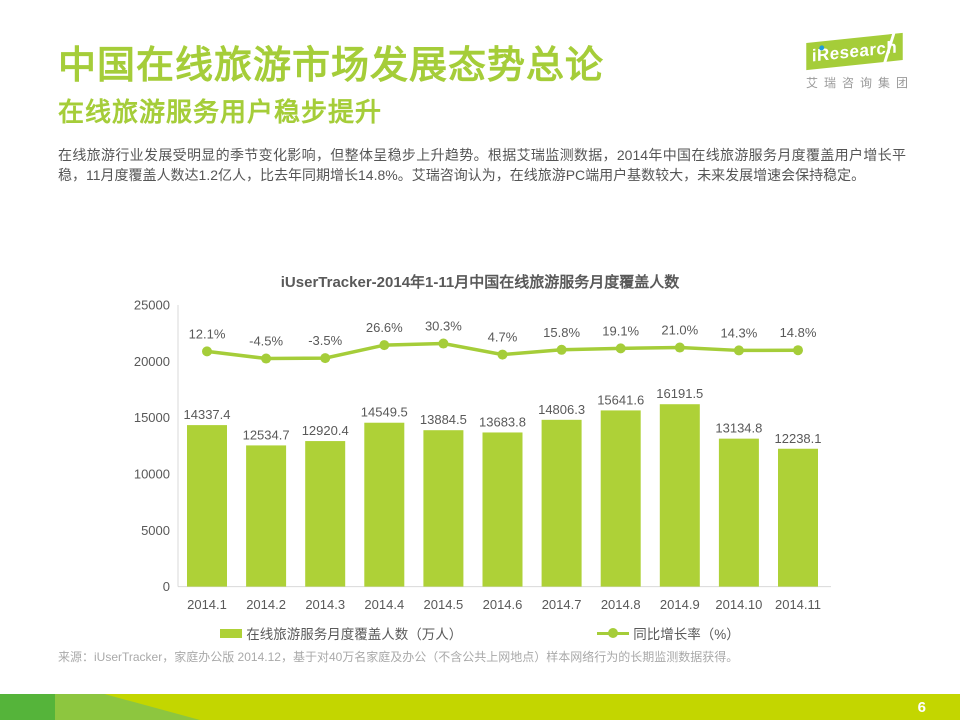 The width and height of the screenshot is (960, 720). Describe the element at coordinates (127, 707) in the screenshot. I see `footer-light-wedge` at that location.